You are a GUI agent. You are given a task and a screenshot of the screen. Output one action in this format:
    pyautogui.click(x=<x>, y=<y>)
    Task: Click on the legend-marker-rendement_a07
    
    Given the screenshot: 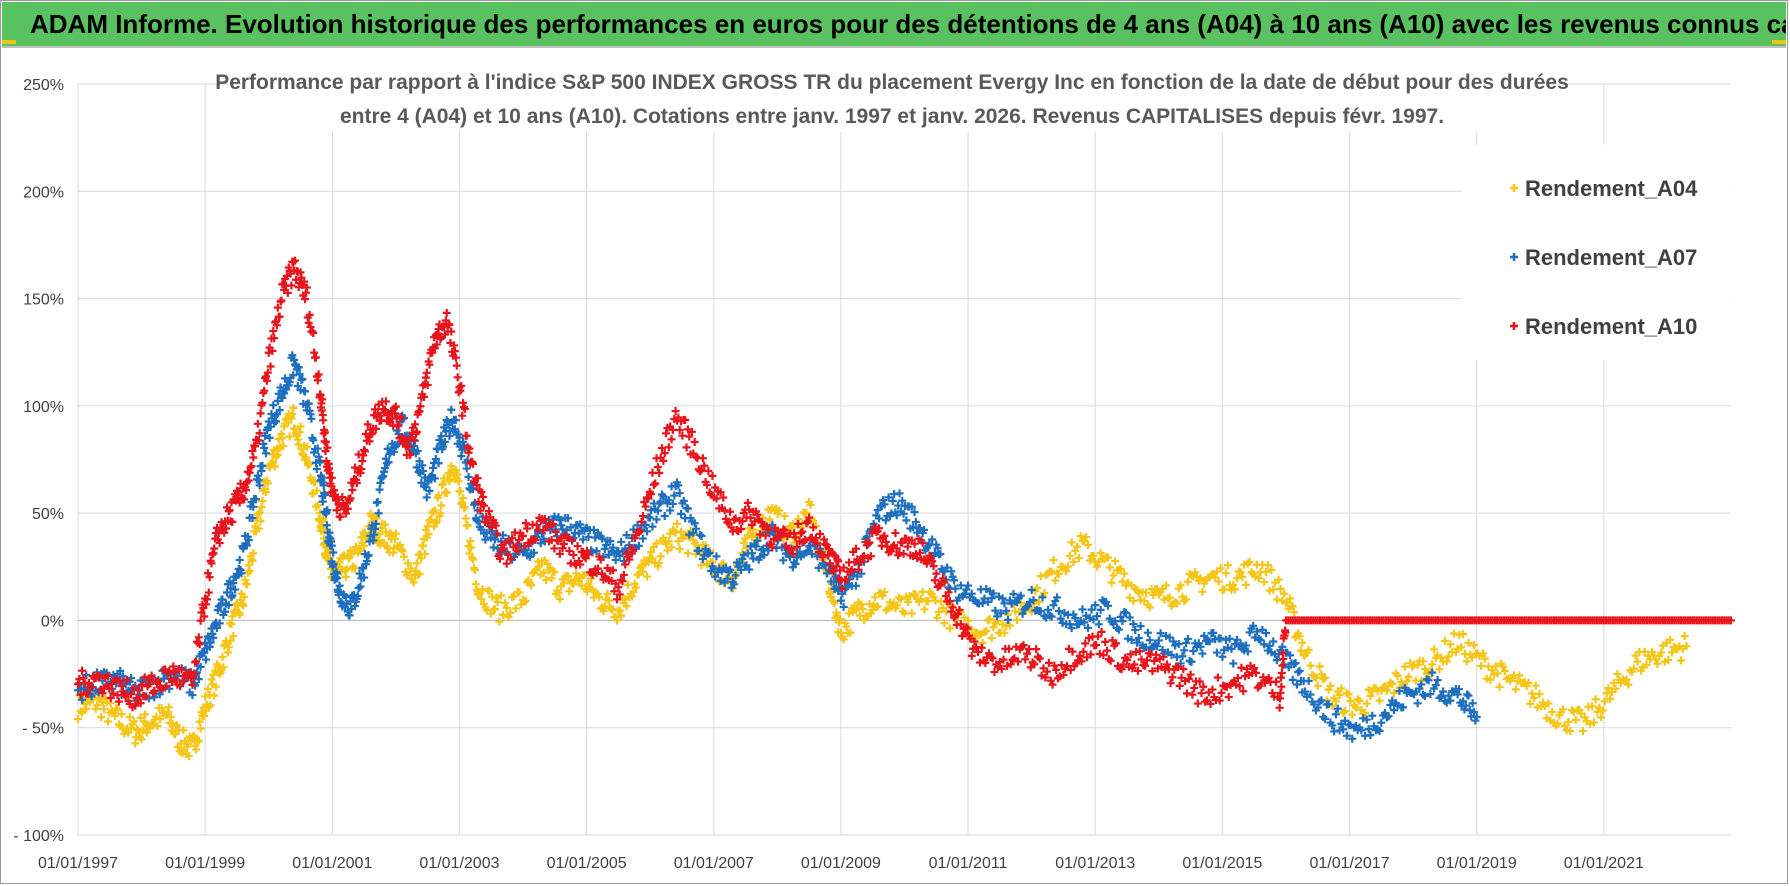 What is the action you would take?
    pyautogui.click(x=1514, y=257)
    